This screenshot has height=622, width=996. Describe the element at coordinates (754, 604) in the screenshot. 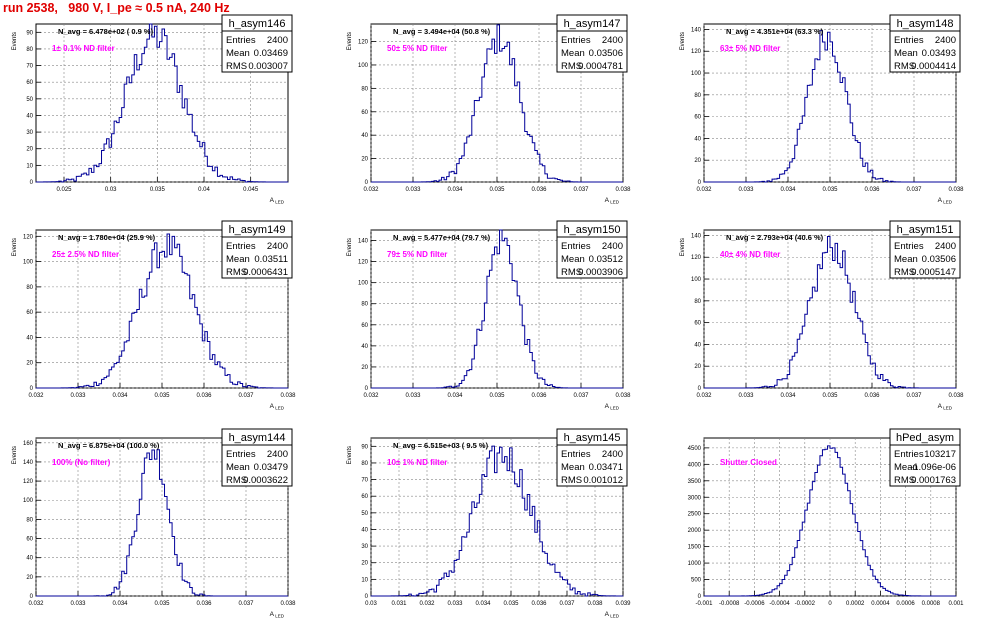

I see `x-tick-label: -0.0006` at that location.